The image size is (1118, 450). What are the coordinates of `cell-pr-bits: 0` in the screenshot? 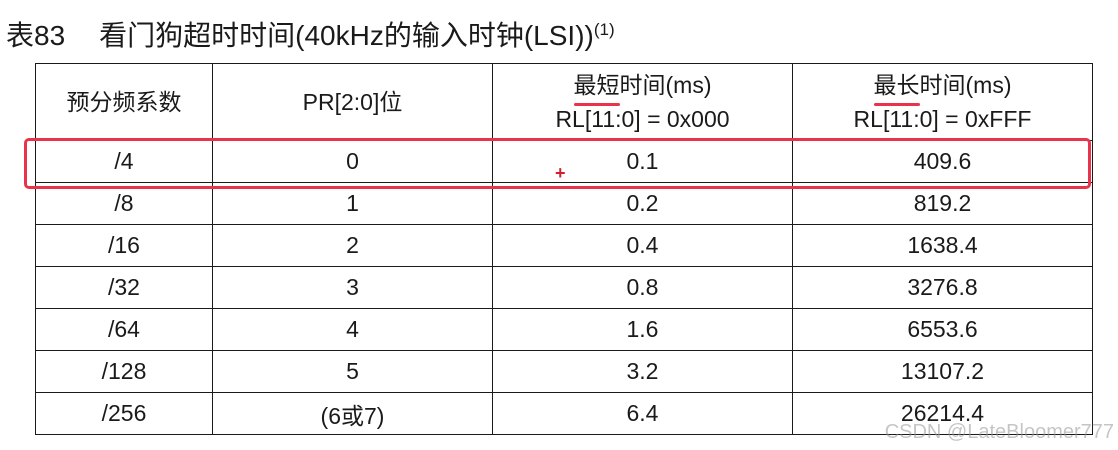 It's located at (352, 161).